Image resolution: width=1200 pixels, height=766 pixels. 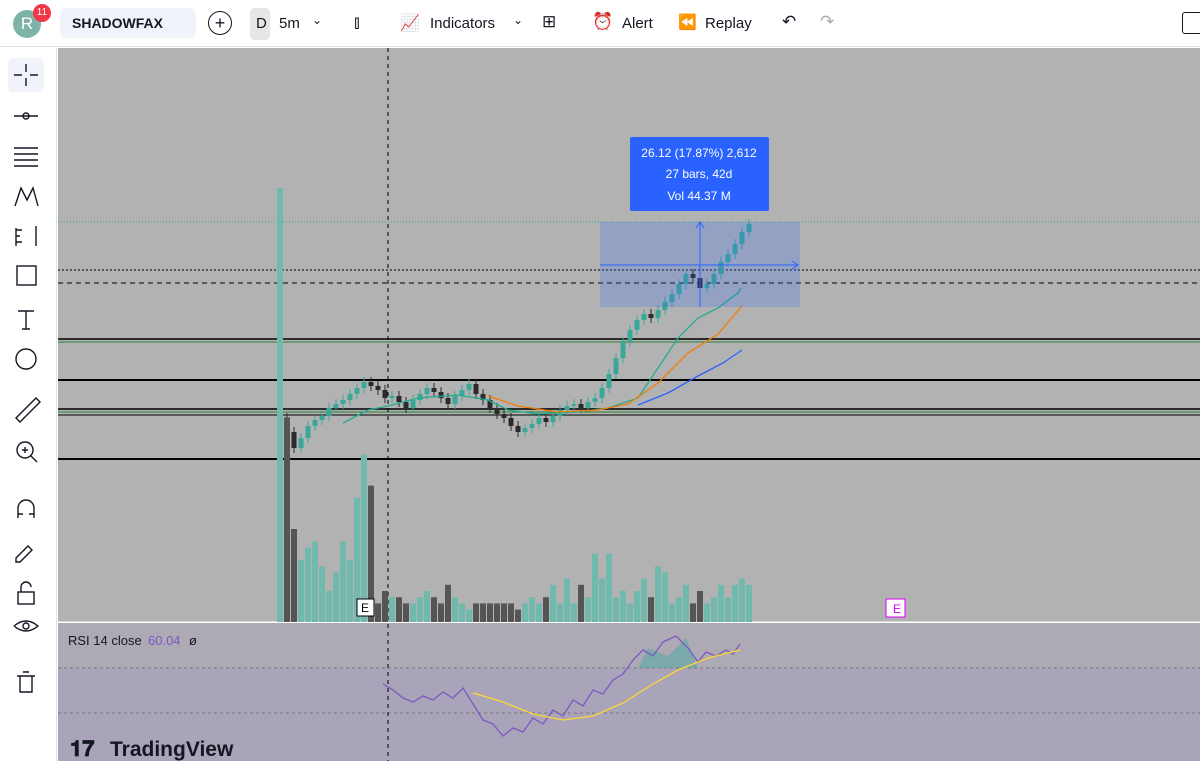 I want to click on symbol-box, so click(x=128, y=23).